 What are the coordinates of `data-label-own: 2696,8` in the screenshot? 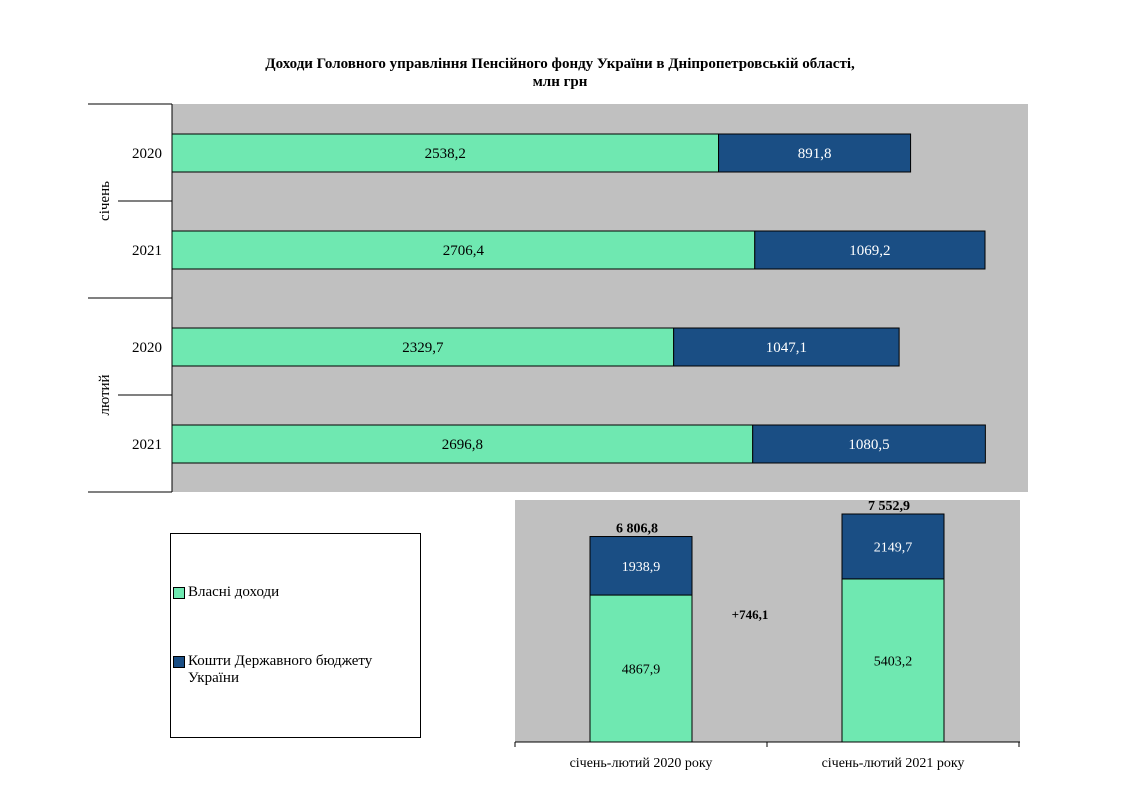 It's located at (462, 445).